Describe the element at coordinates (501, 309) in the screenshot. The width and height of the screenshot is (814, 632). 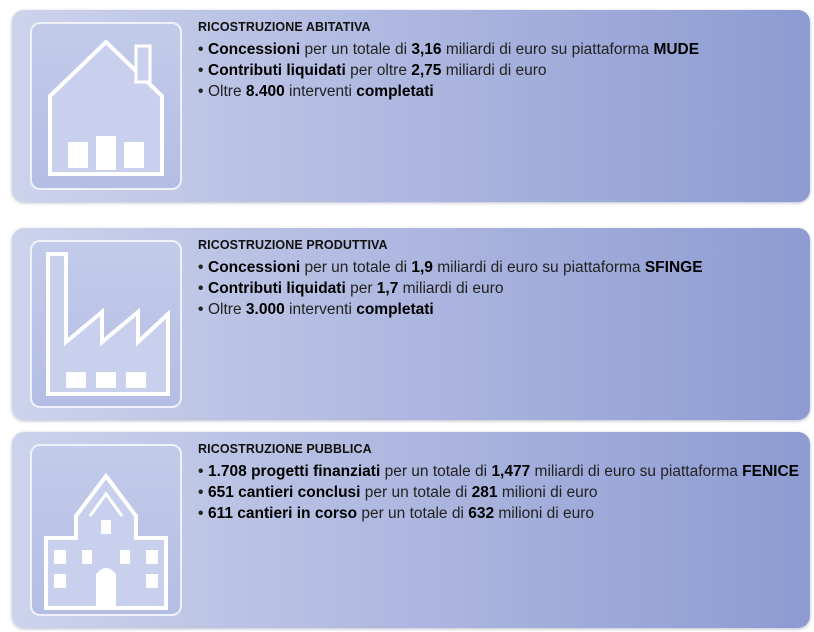
I see `bullet-item: Oltre 3.000 interventi completati` at that location.